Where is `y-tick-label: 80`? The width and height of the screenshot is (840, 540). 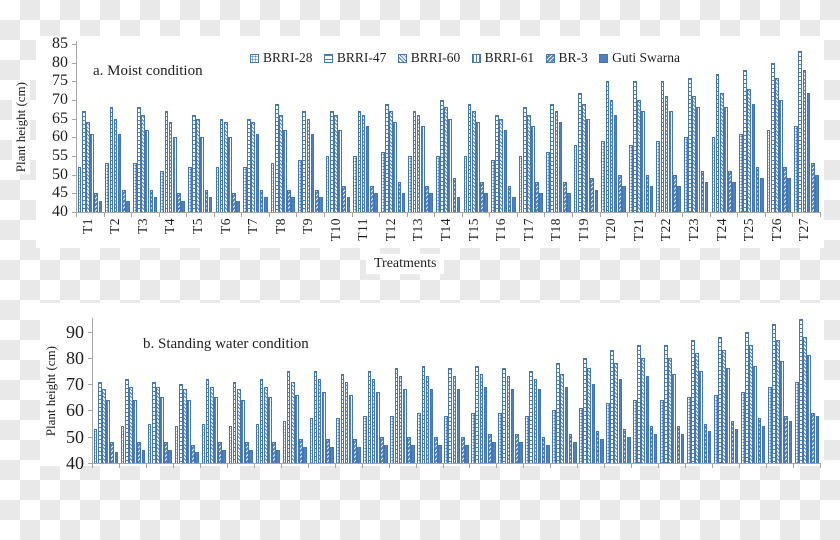
y-tick-label: 80 is located at coordinates (60, 62).